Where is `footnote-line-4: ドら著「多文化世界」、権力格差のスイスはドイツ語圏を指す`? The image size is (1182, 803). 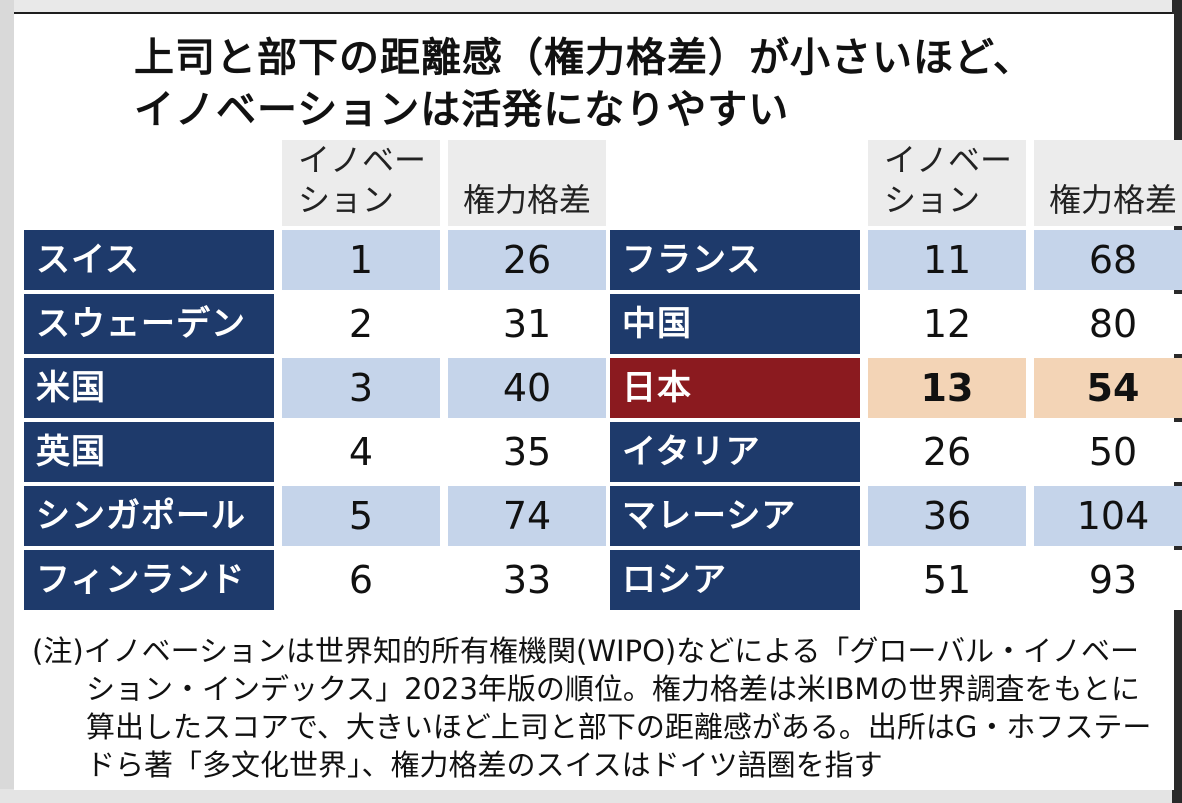 footnote-line-4: ドら著「多文化世界」、権力格差のスイスはドイツ語圏を指す is located at coordinates (484, 765).